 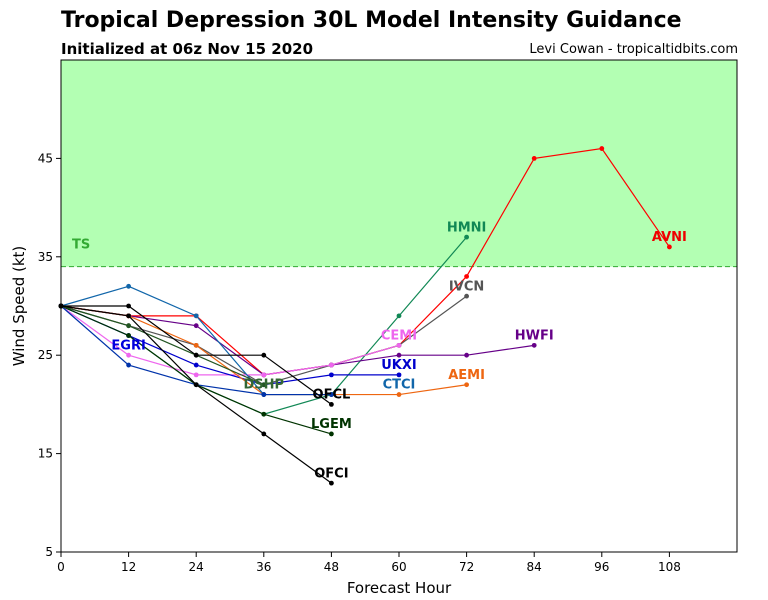 I want to click on y-axis-label: Wind Speed (kt), so click(x=19, y=306).